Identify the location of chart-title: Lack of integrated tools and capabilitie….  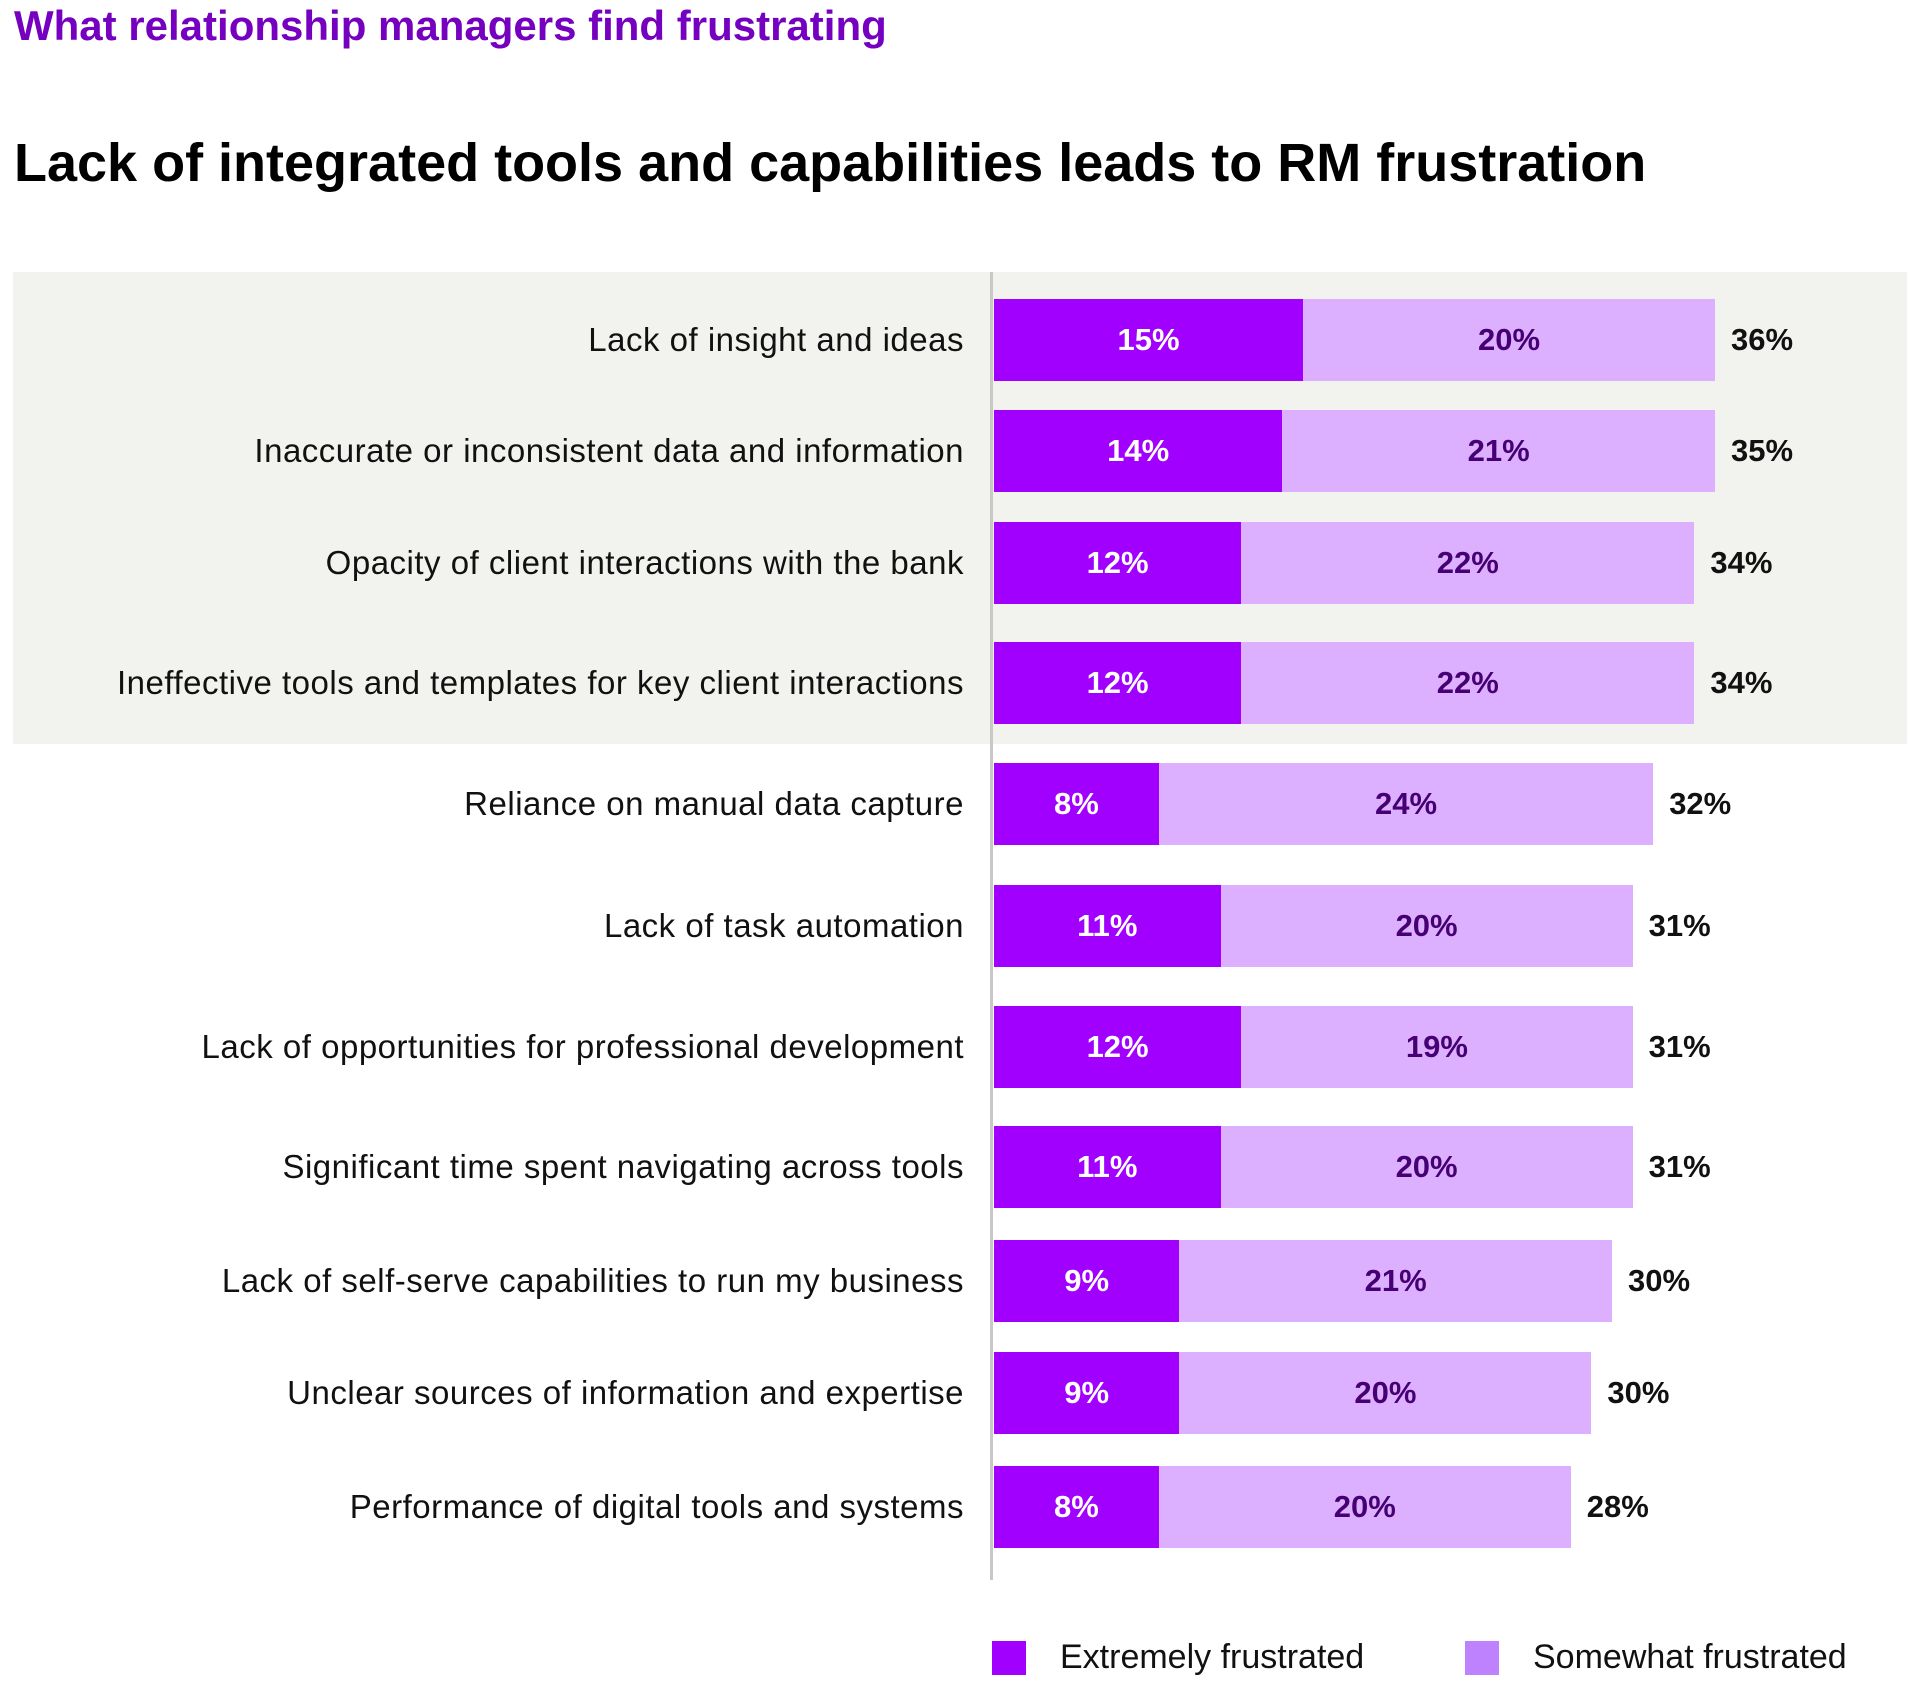
(830, 163).